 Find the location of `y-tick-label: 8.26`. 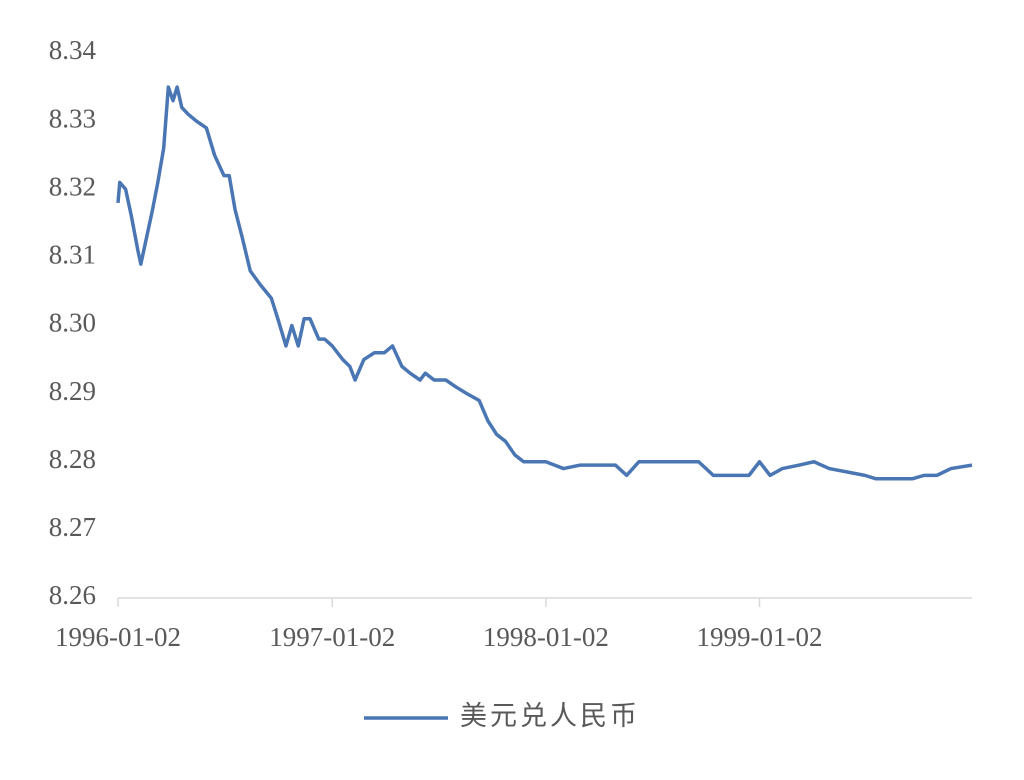

y-tick-label: 8.26 is located at coordinates (72, 595).